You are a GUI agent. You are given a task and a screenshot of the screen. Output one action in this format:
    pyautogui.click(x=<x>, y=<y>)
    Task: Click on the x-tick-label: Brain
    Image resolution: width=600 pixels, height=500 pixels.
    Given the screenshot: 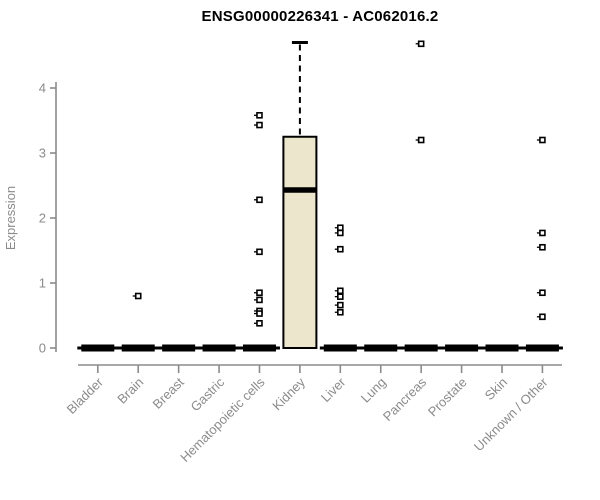 What is the action you would take?
    pyautogui.click(x=130, y=391)
    